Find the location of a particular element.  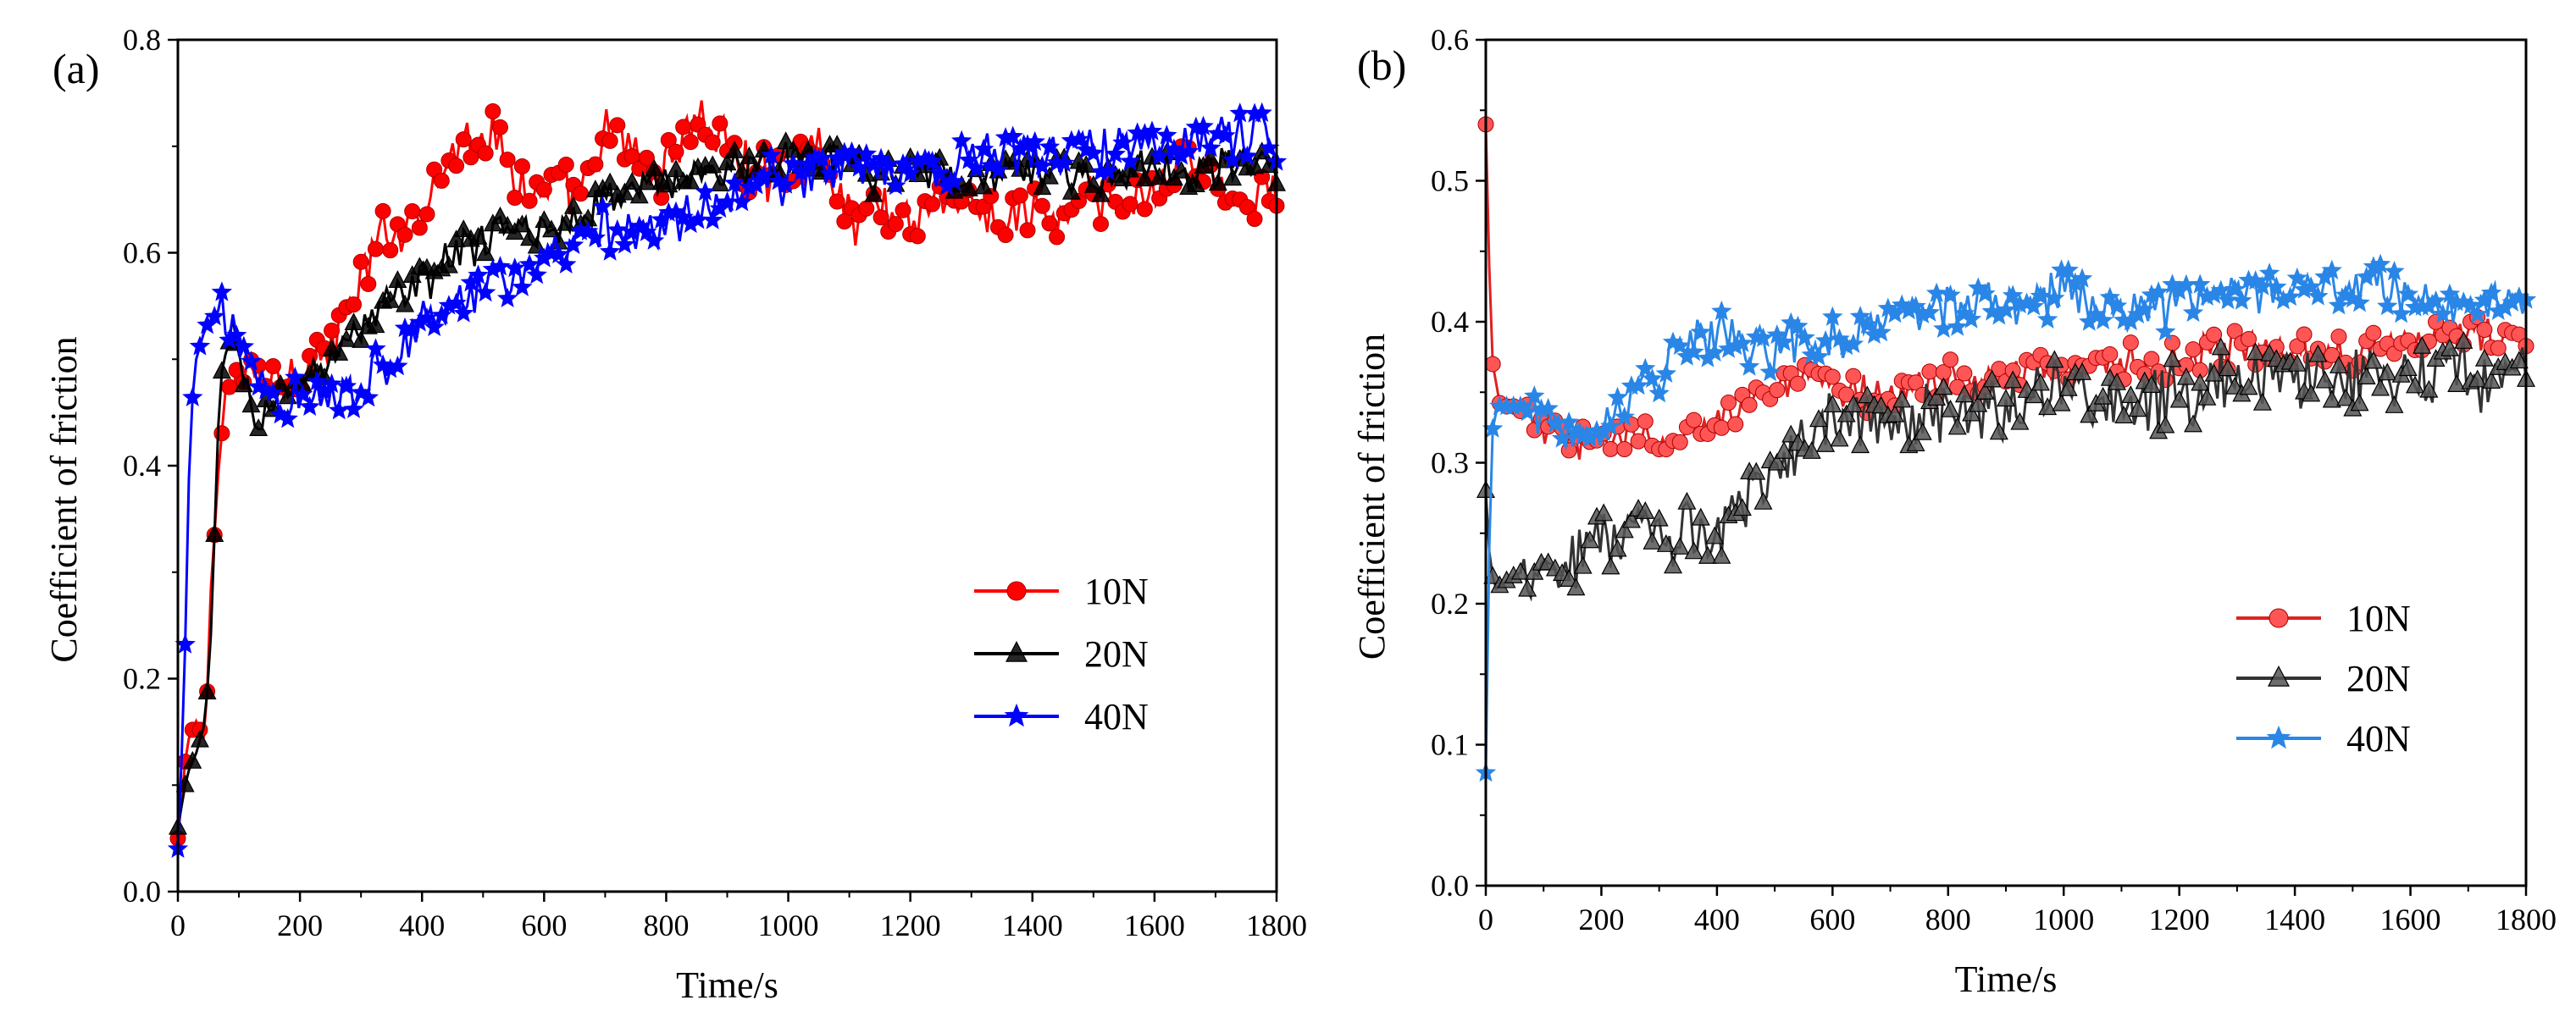

legend-item-a-40N: 40N is located at coordinates (1061, 716).